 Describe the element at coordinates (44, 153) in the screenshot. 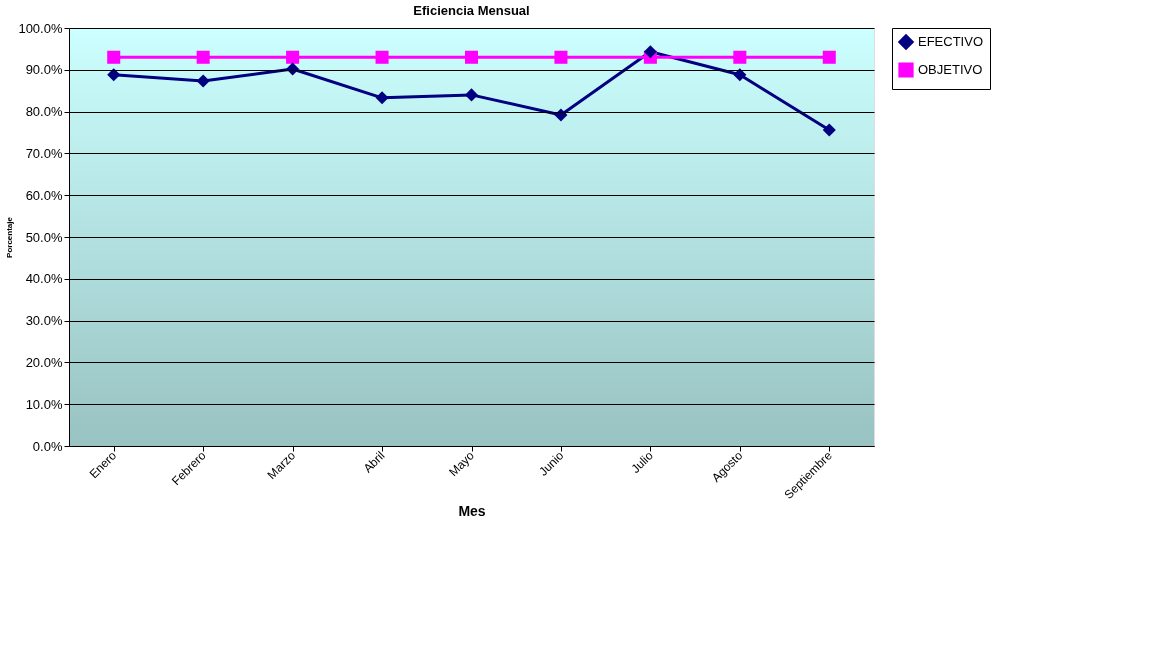

I see `y-tick-label: 70.0%` at that location.